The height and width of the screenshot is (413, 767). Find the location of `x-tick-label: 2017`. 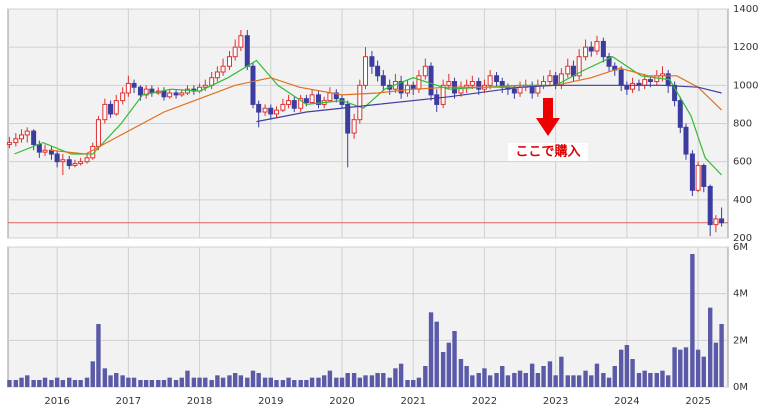

x-tick-label: 2017 is located at coordinates (128, 401).